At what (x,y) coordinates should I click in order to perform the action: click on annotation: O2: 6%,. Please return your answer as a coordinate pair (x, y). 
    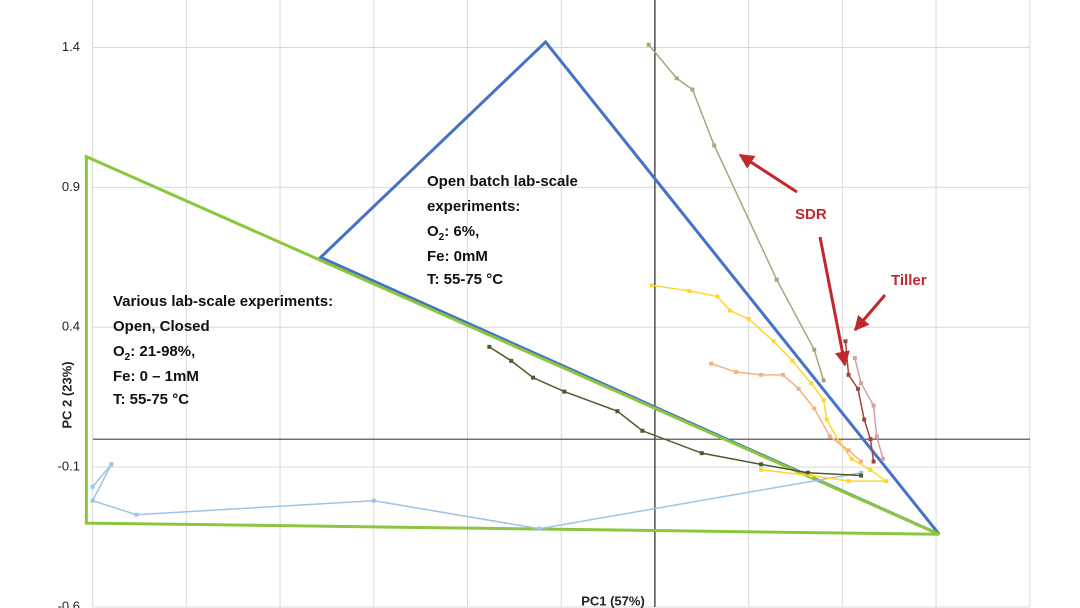
    Looking at the image, I should click on (453, 233).